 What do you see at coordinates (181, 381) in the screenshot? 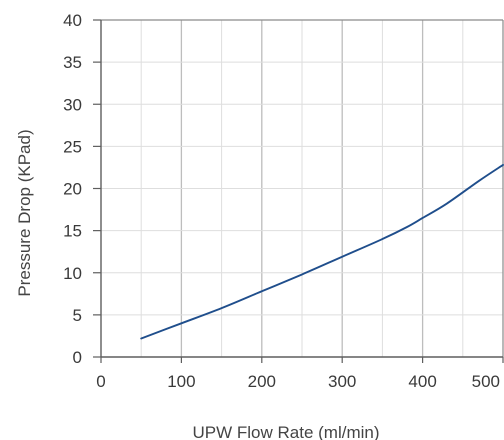
I see `x-tick-label: 100` at bounding box center [181, 381].